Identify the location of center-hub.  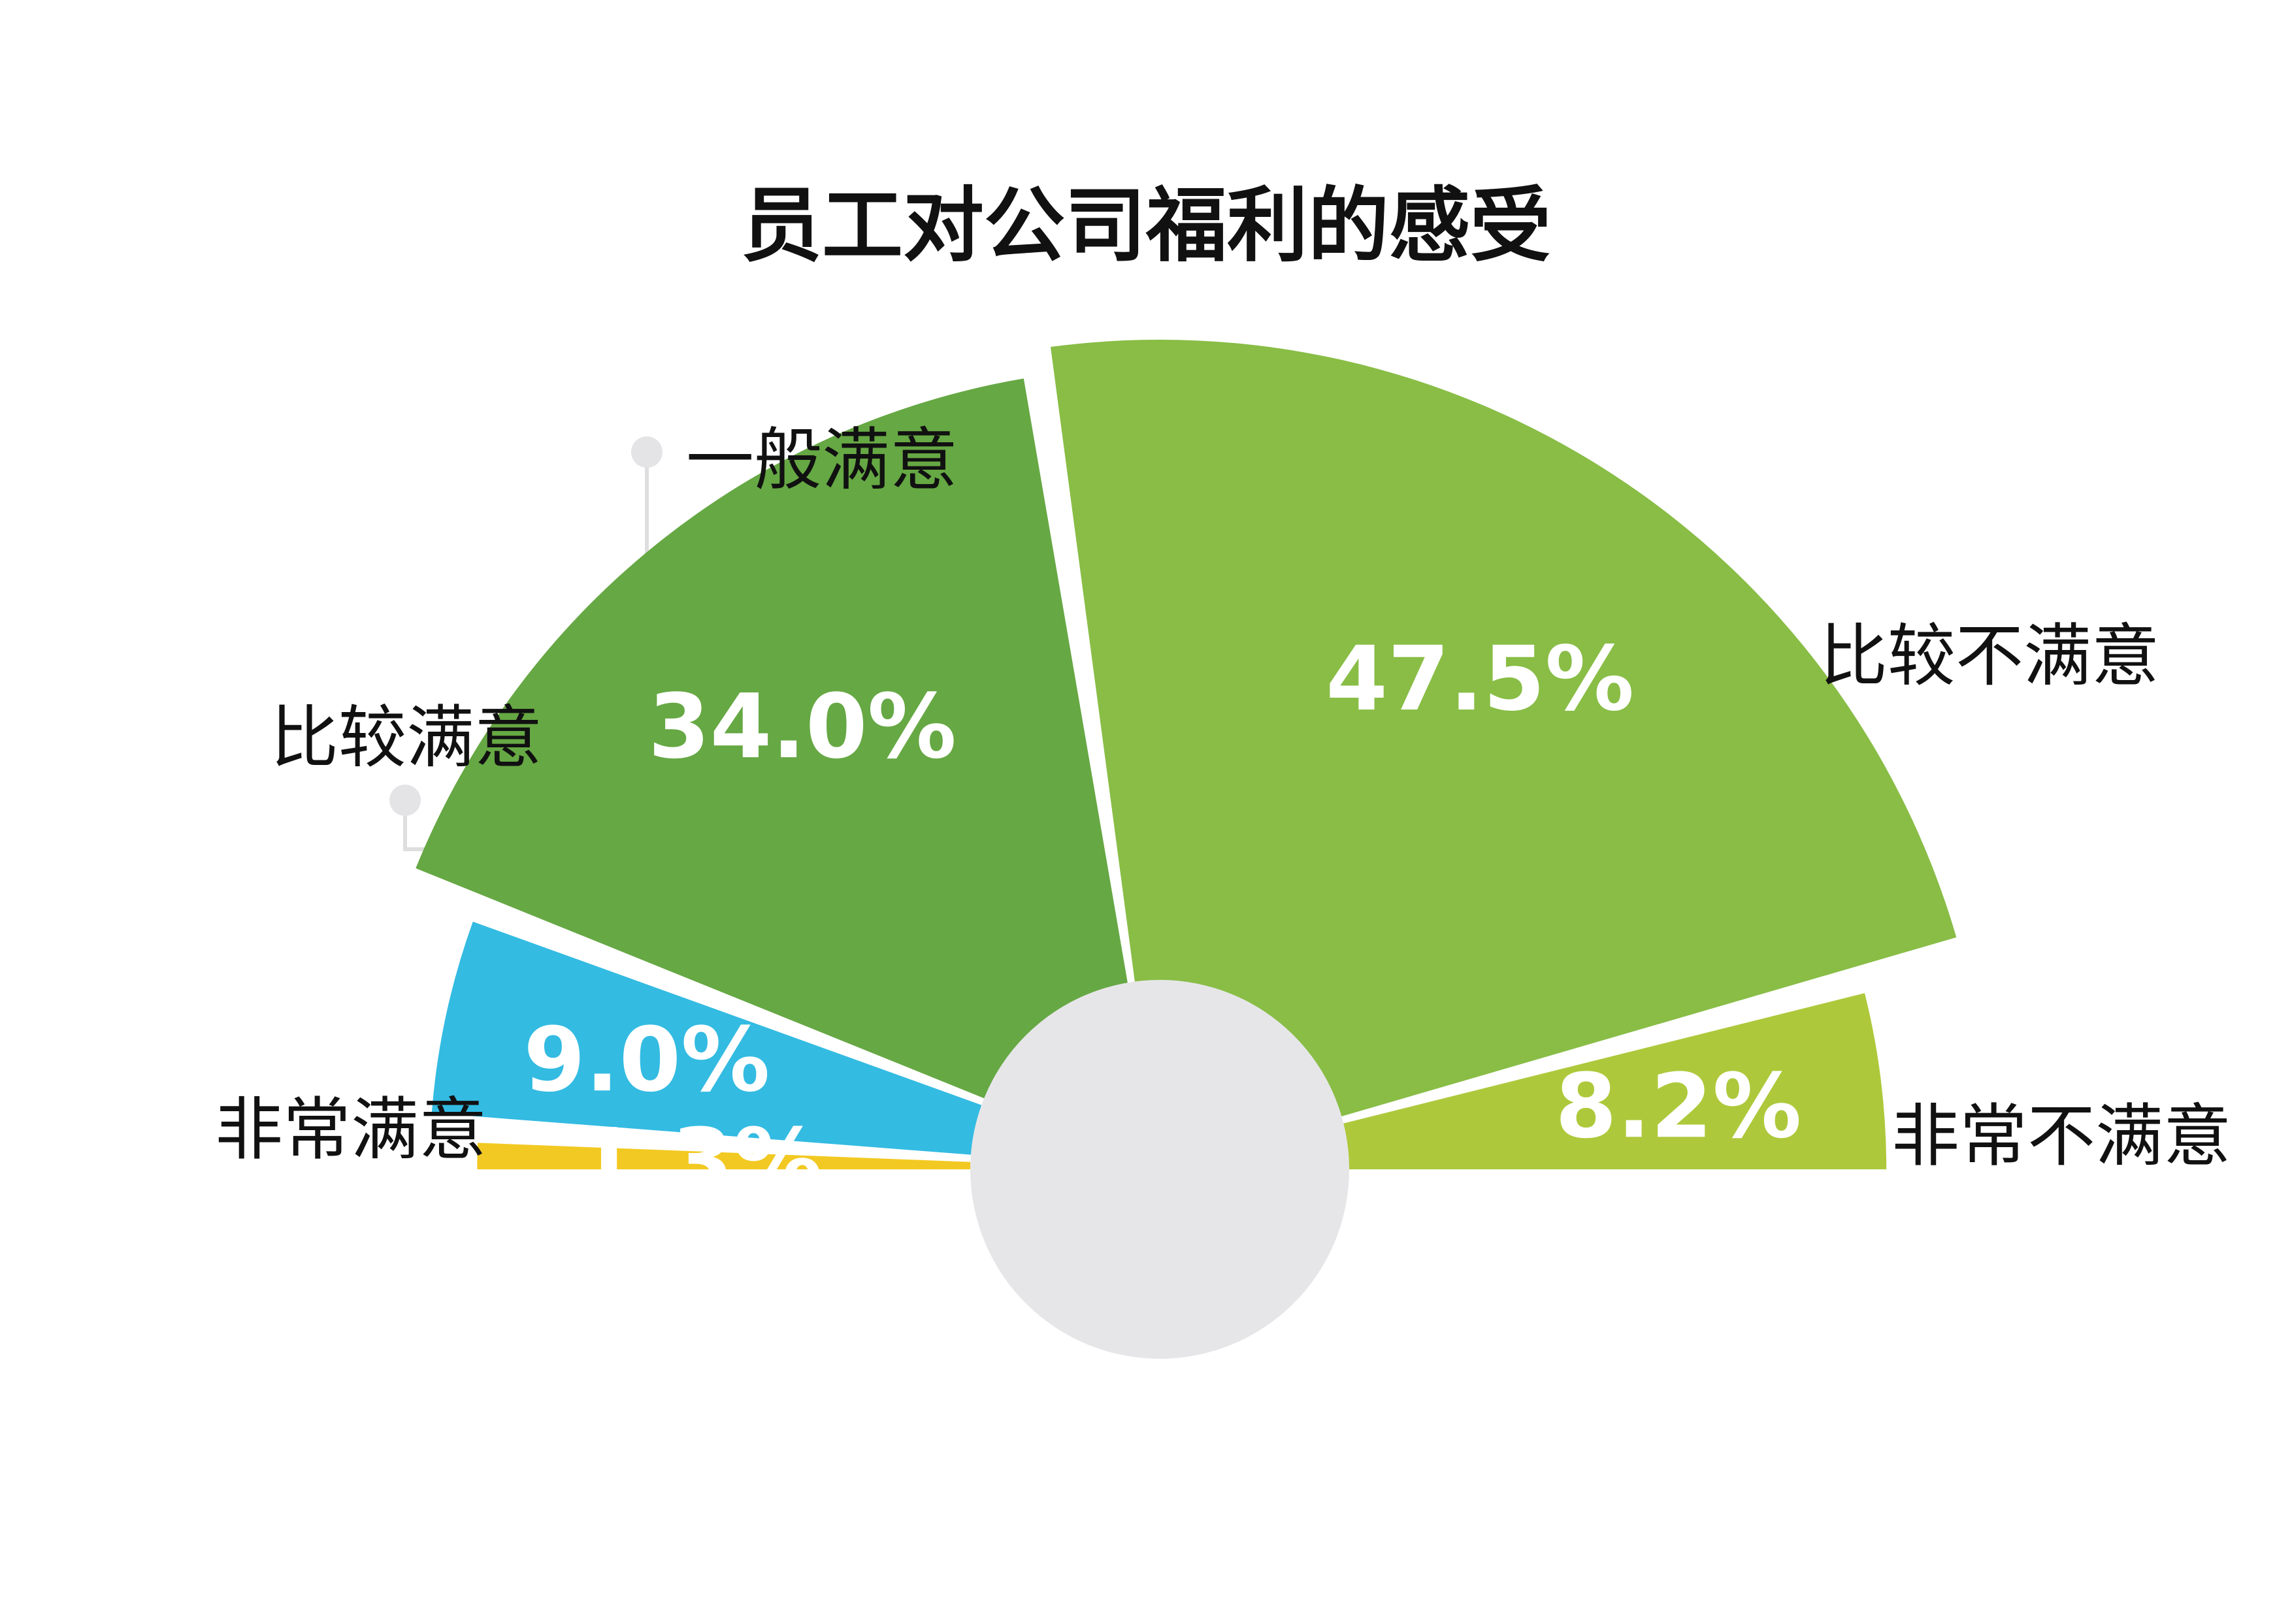
(1159, 1169).